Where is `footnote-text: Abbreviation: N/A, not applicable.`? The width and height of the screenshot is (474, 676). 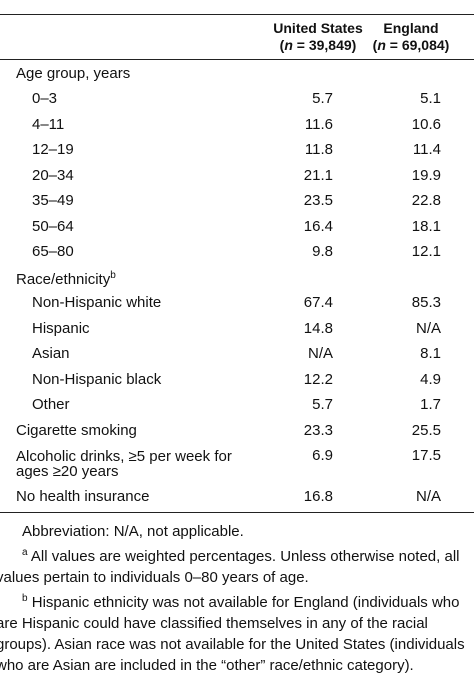
footnote-text: Abbreviation: N/A, not applicable. is located at coordinates (133, 531).